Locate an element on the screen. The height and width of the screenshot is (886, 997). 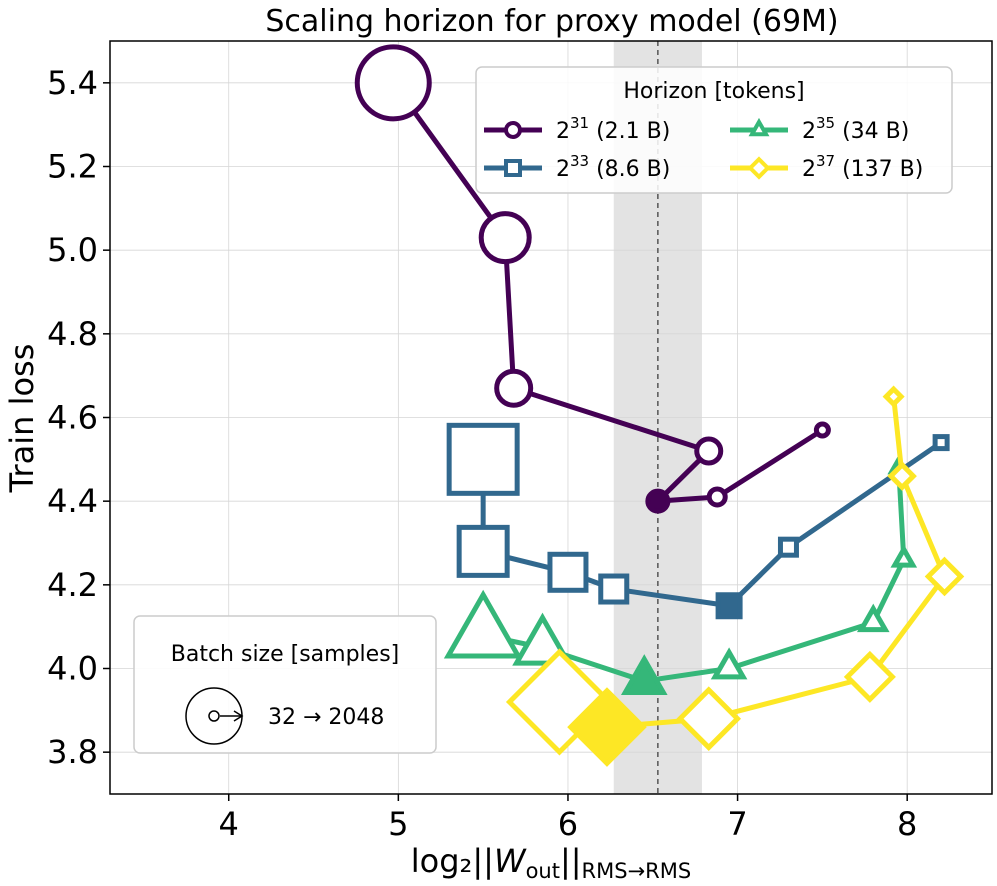
legend-circle-icon is located at coordinates (513, 130).